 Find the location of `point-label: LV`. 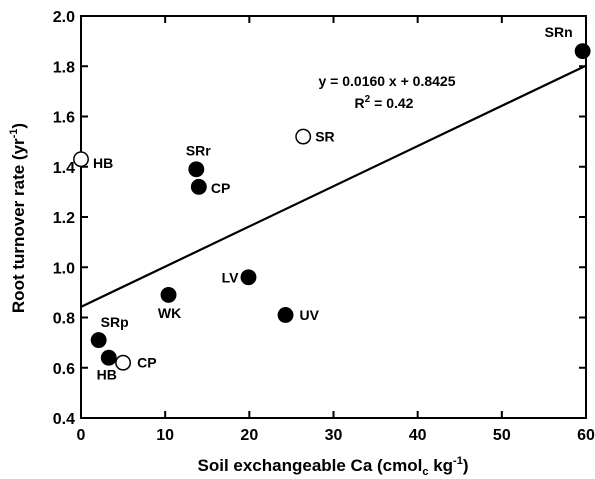

point-label: LV is located at coordinates (231, 277).